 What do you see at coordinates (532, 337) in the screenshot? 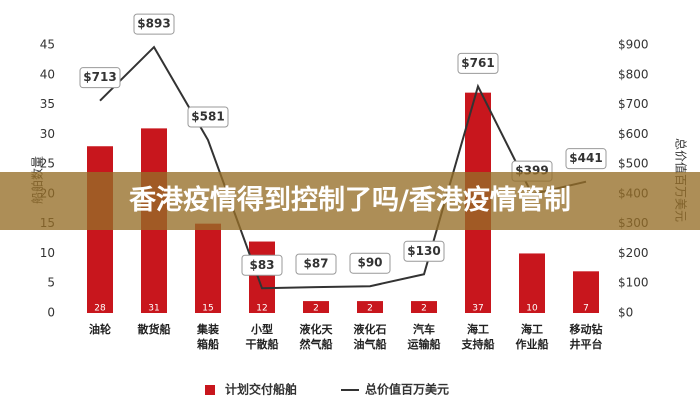
I see `x-tick-label: 海工 作业船` at bounding box center [532, 337].